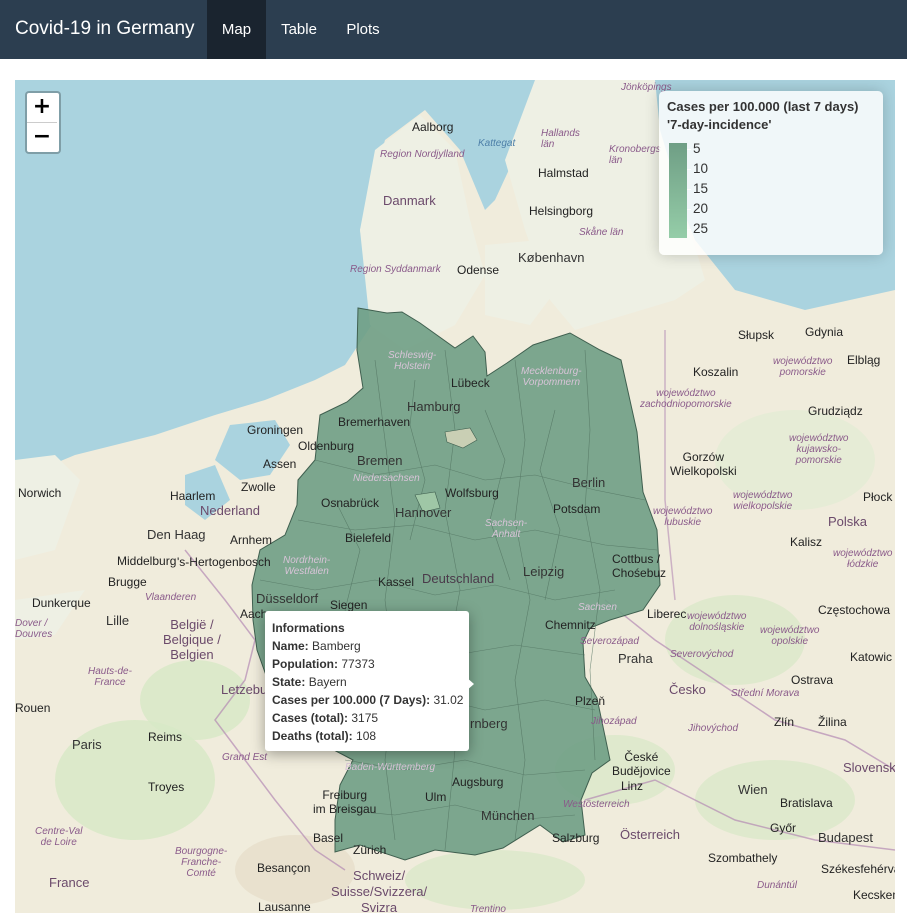 This screenshot has height=913, width=907. What do you see at coordinates (874, 895) in the screenshot?
I see `label-kecskemet: Kecskemé` at bounding box center [874, 895].